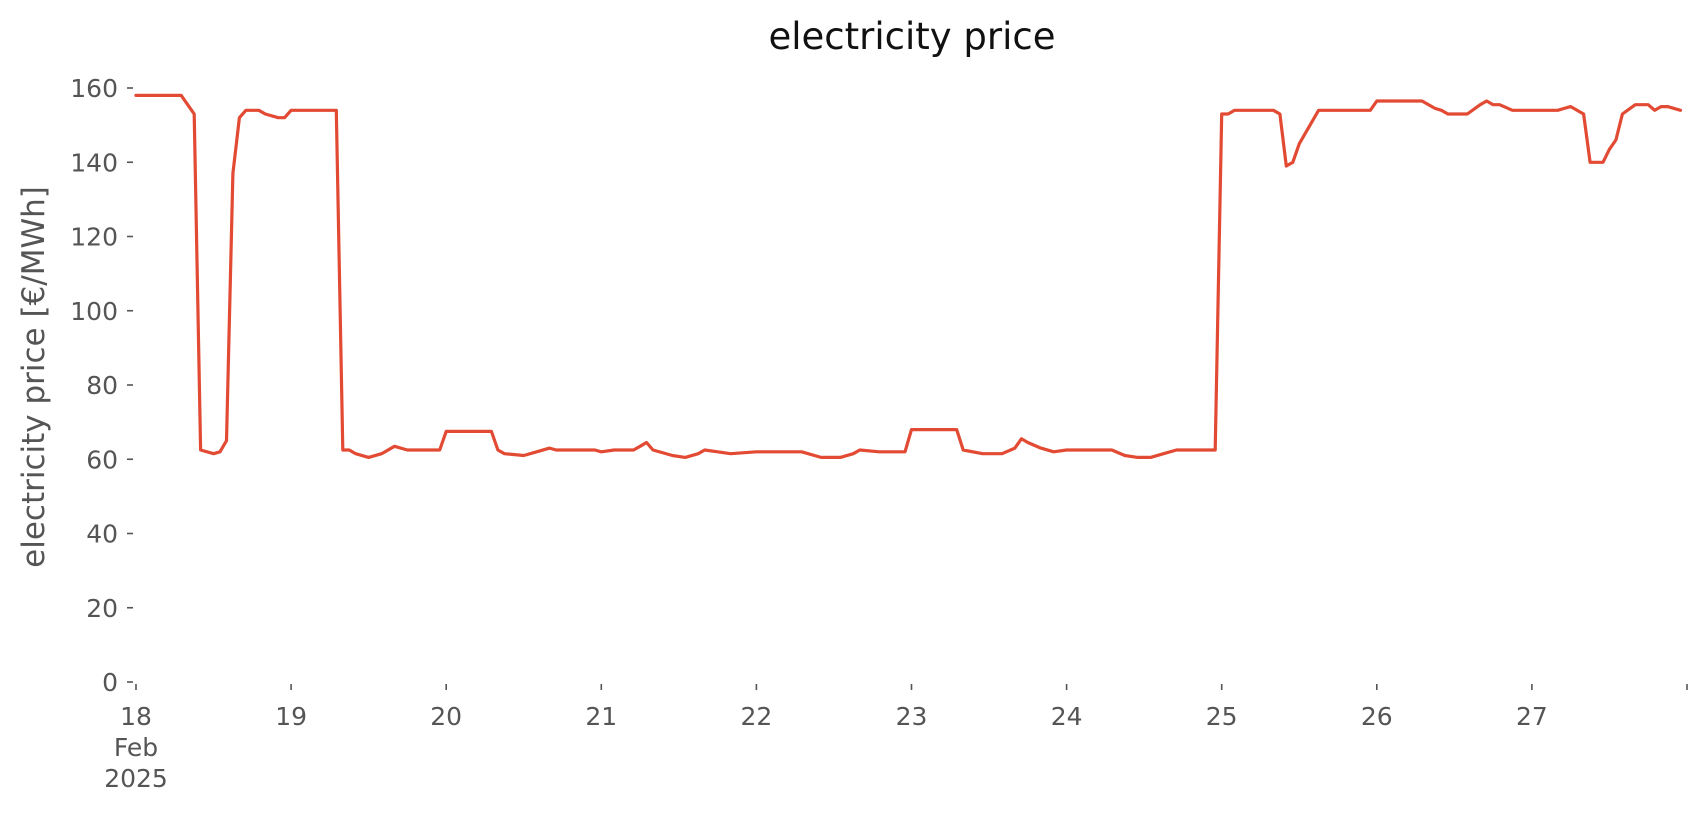  Describe the element at coordinates (136, 747) in the screenshot. I see `x-tick-label: 18 Feb 2025` at that location.